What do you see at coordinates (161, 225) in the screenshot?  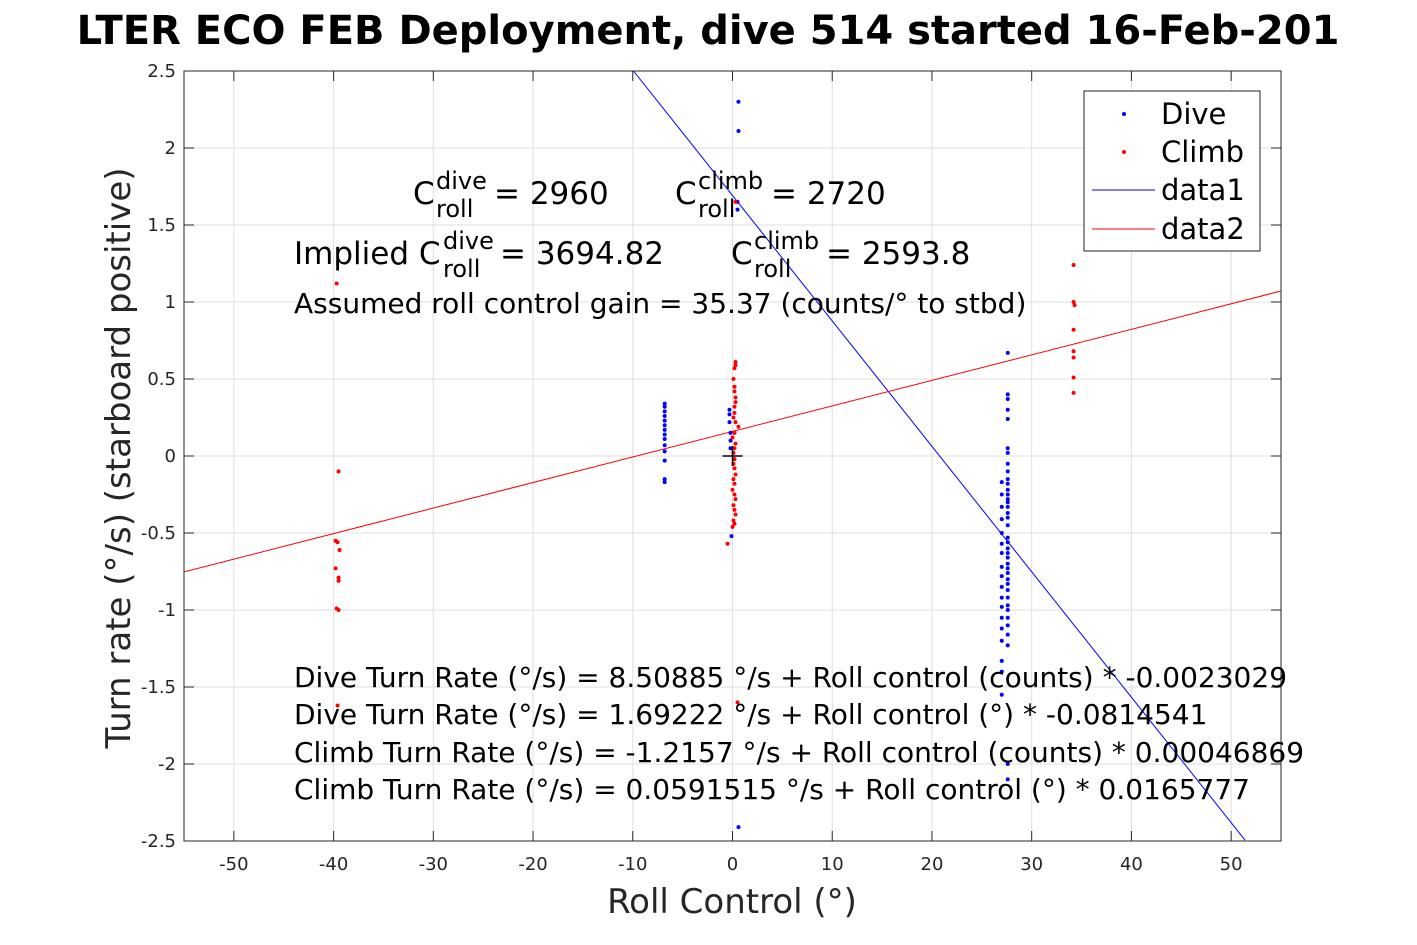 I see `y-tick-label: 1.5` at bounding box center [161, 225].